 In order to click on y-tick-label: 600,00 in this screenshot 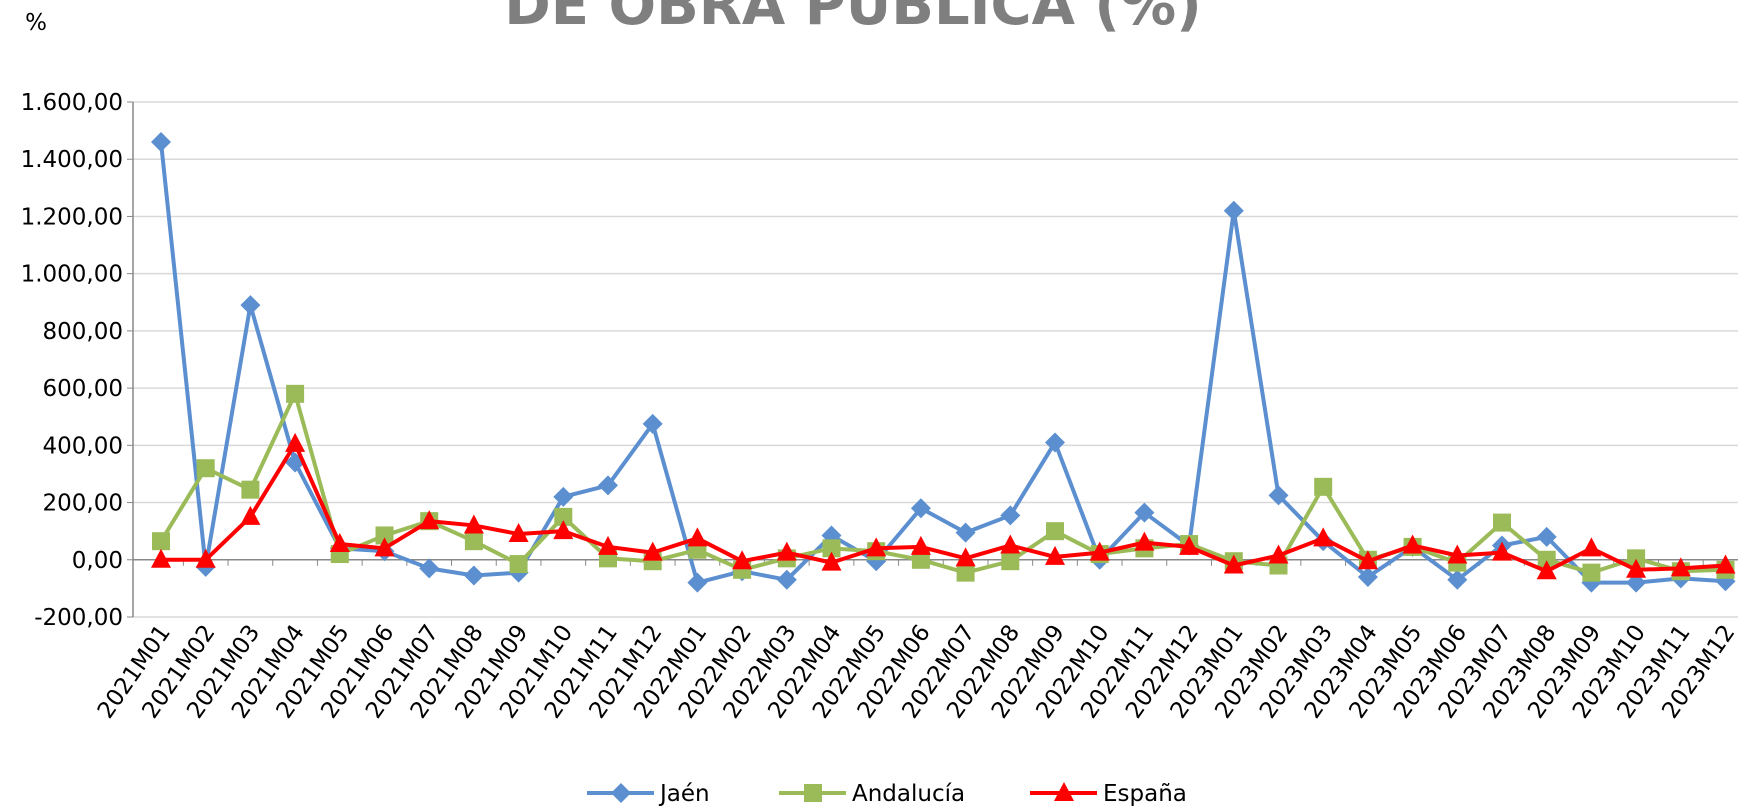, I will do `click(83, 389)`.